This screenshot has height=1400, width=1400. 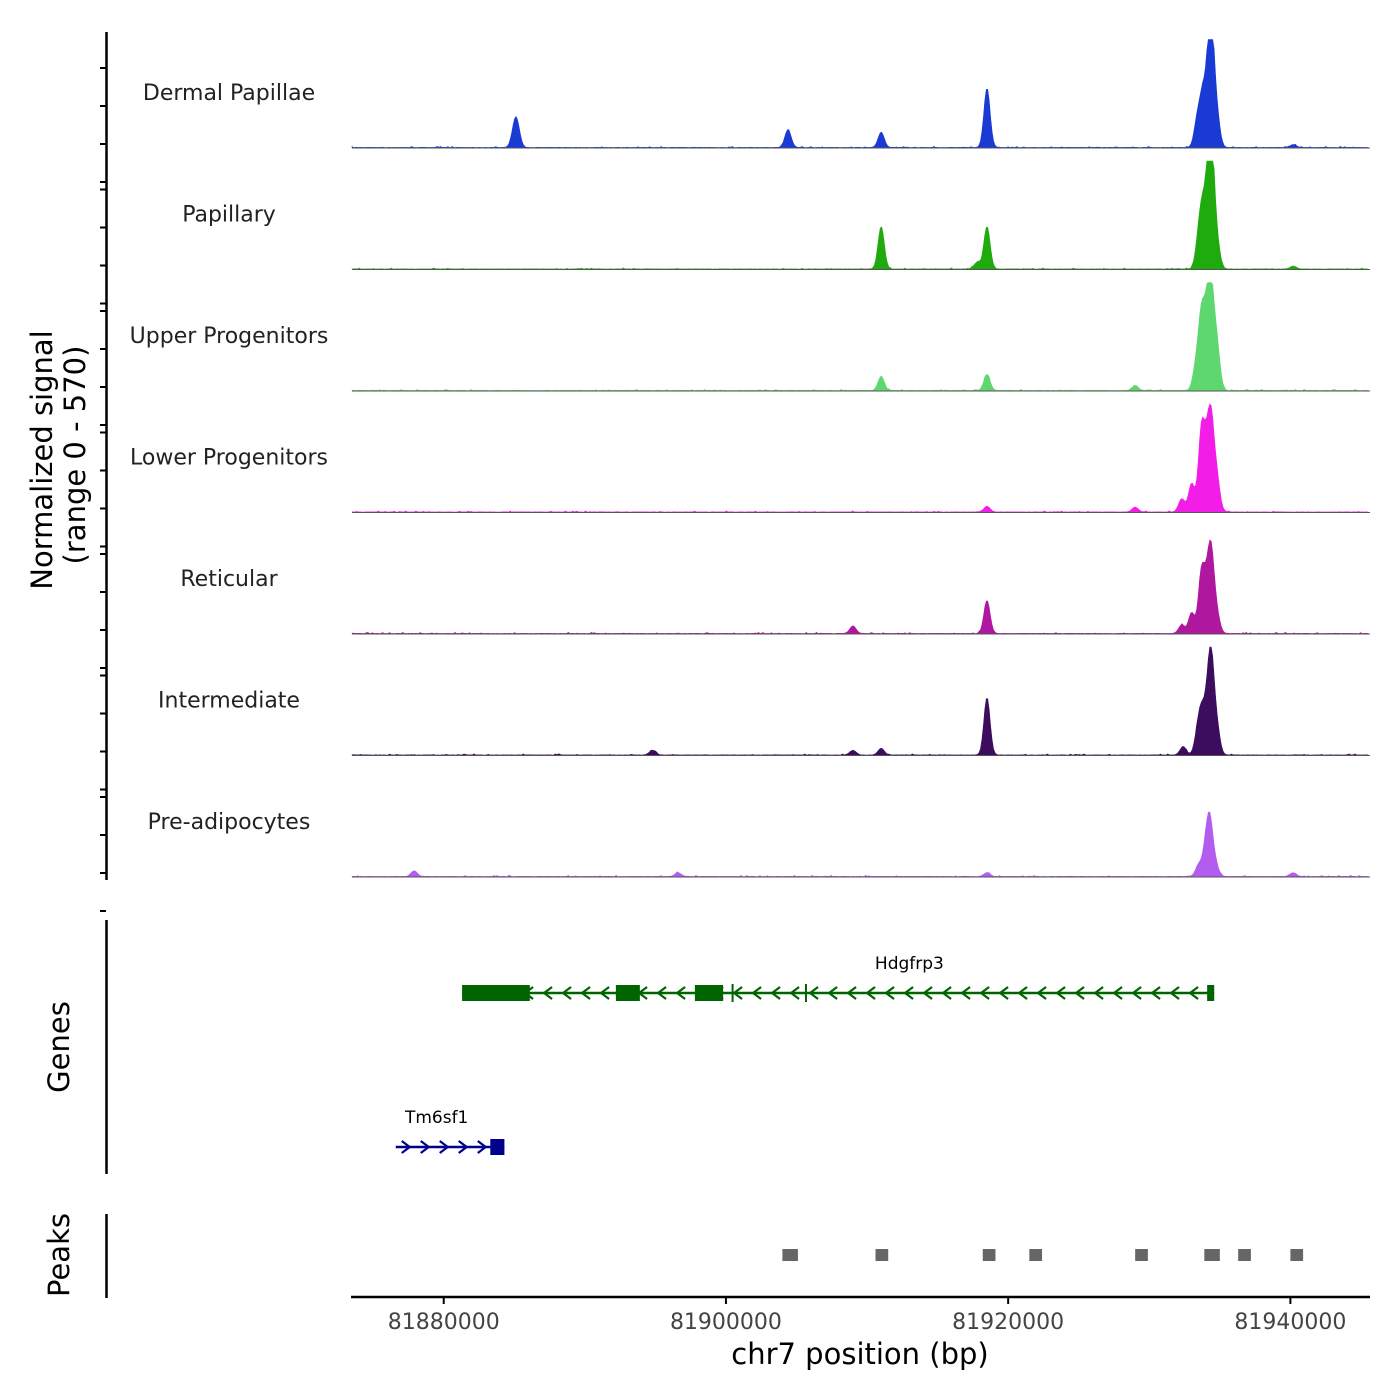 I want to click on y-axis-title: Normalized signal, so click(x=42, y=459).